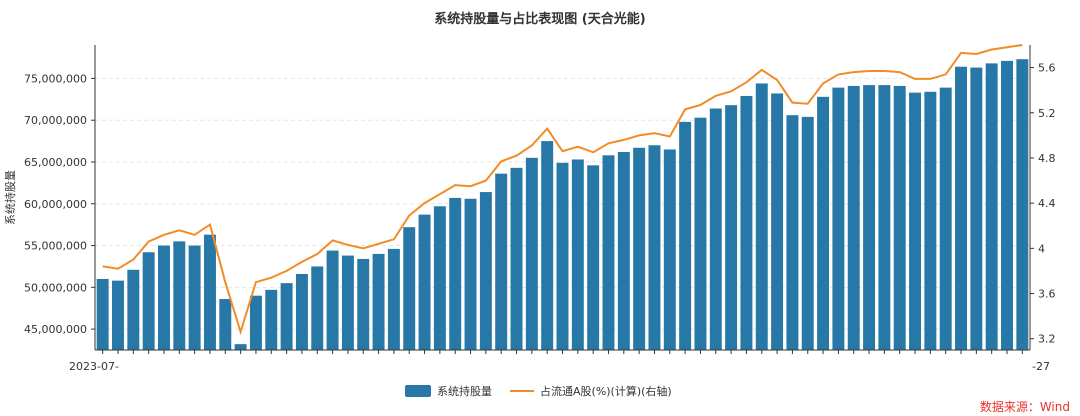  What do you see at coordinates (1047, 339) in the screenshot?
I see `y2-tick-label: 3.2` at bounding box center [1047, 339].